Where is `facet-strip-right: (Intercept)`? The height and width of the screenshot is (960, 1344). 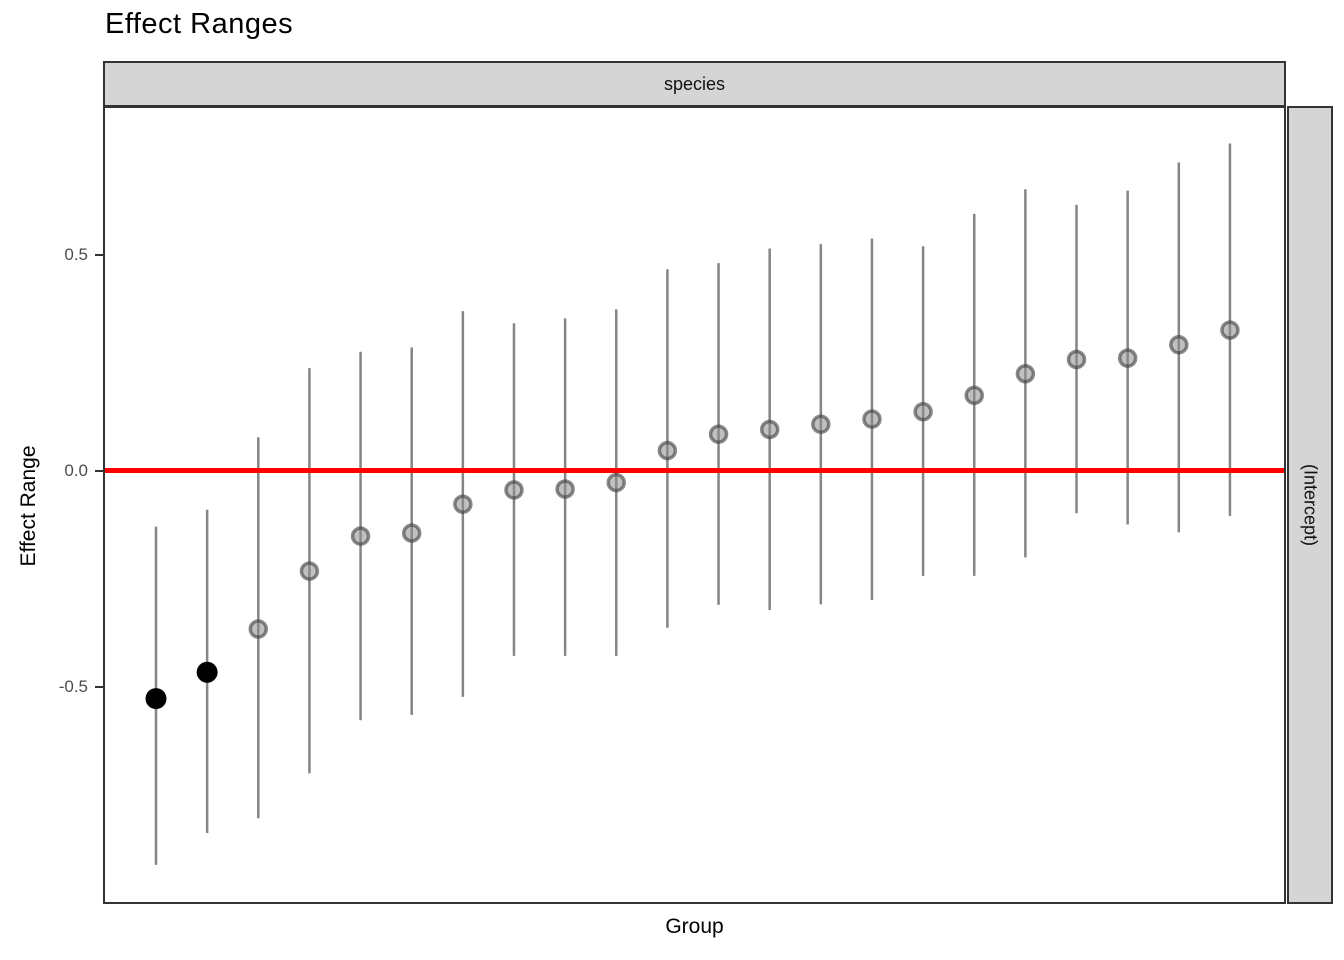
facet-strip-right: (Intercept) is located at coordinates (1310, 505).